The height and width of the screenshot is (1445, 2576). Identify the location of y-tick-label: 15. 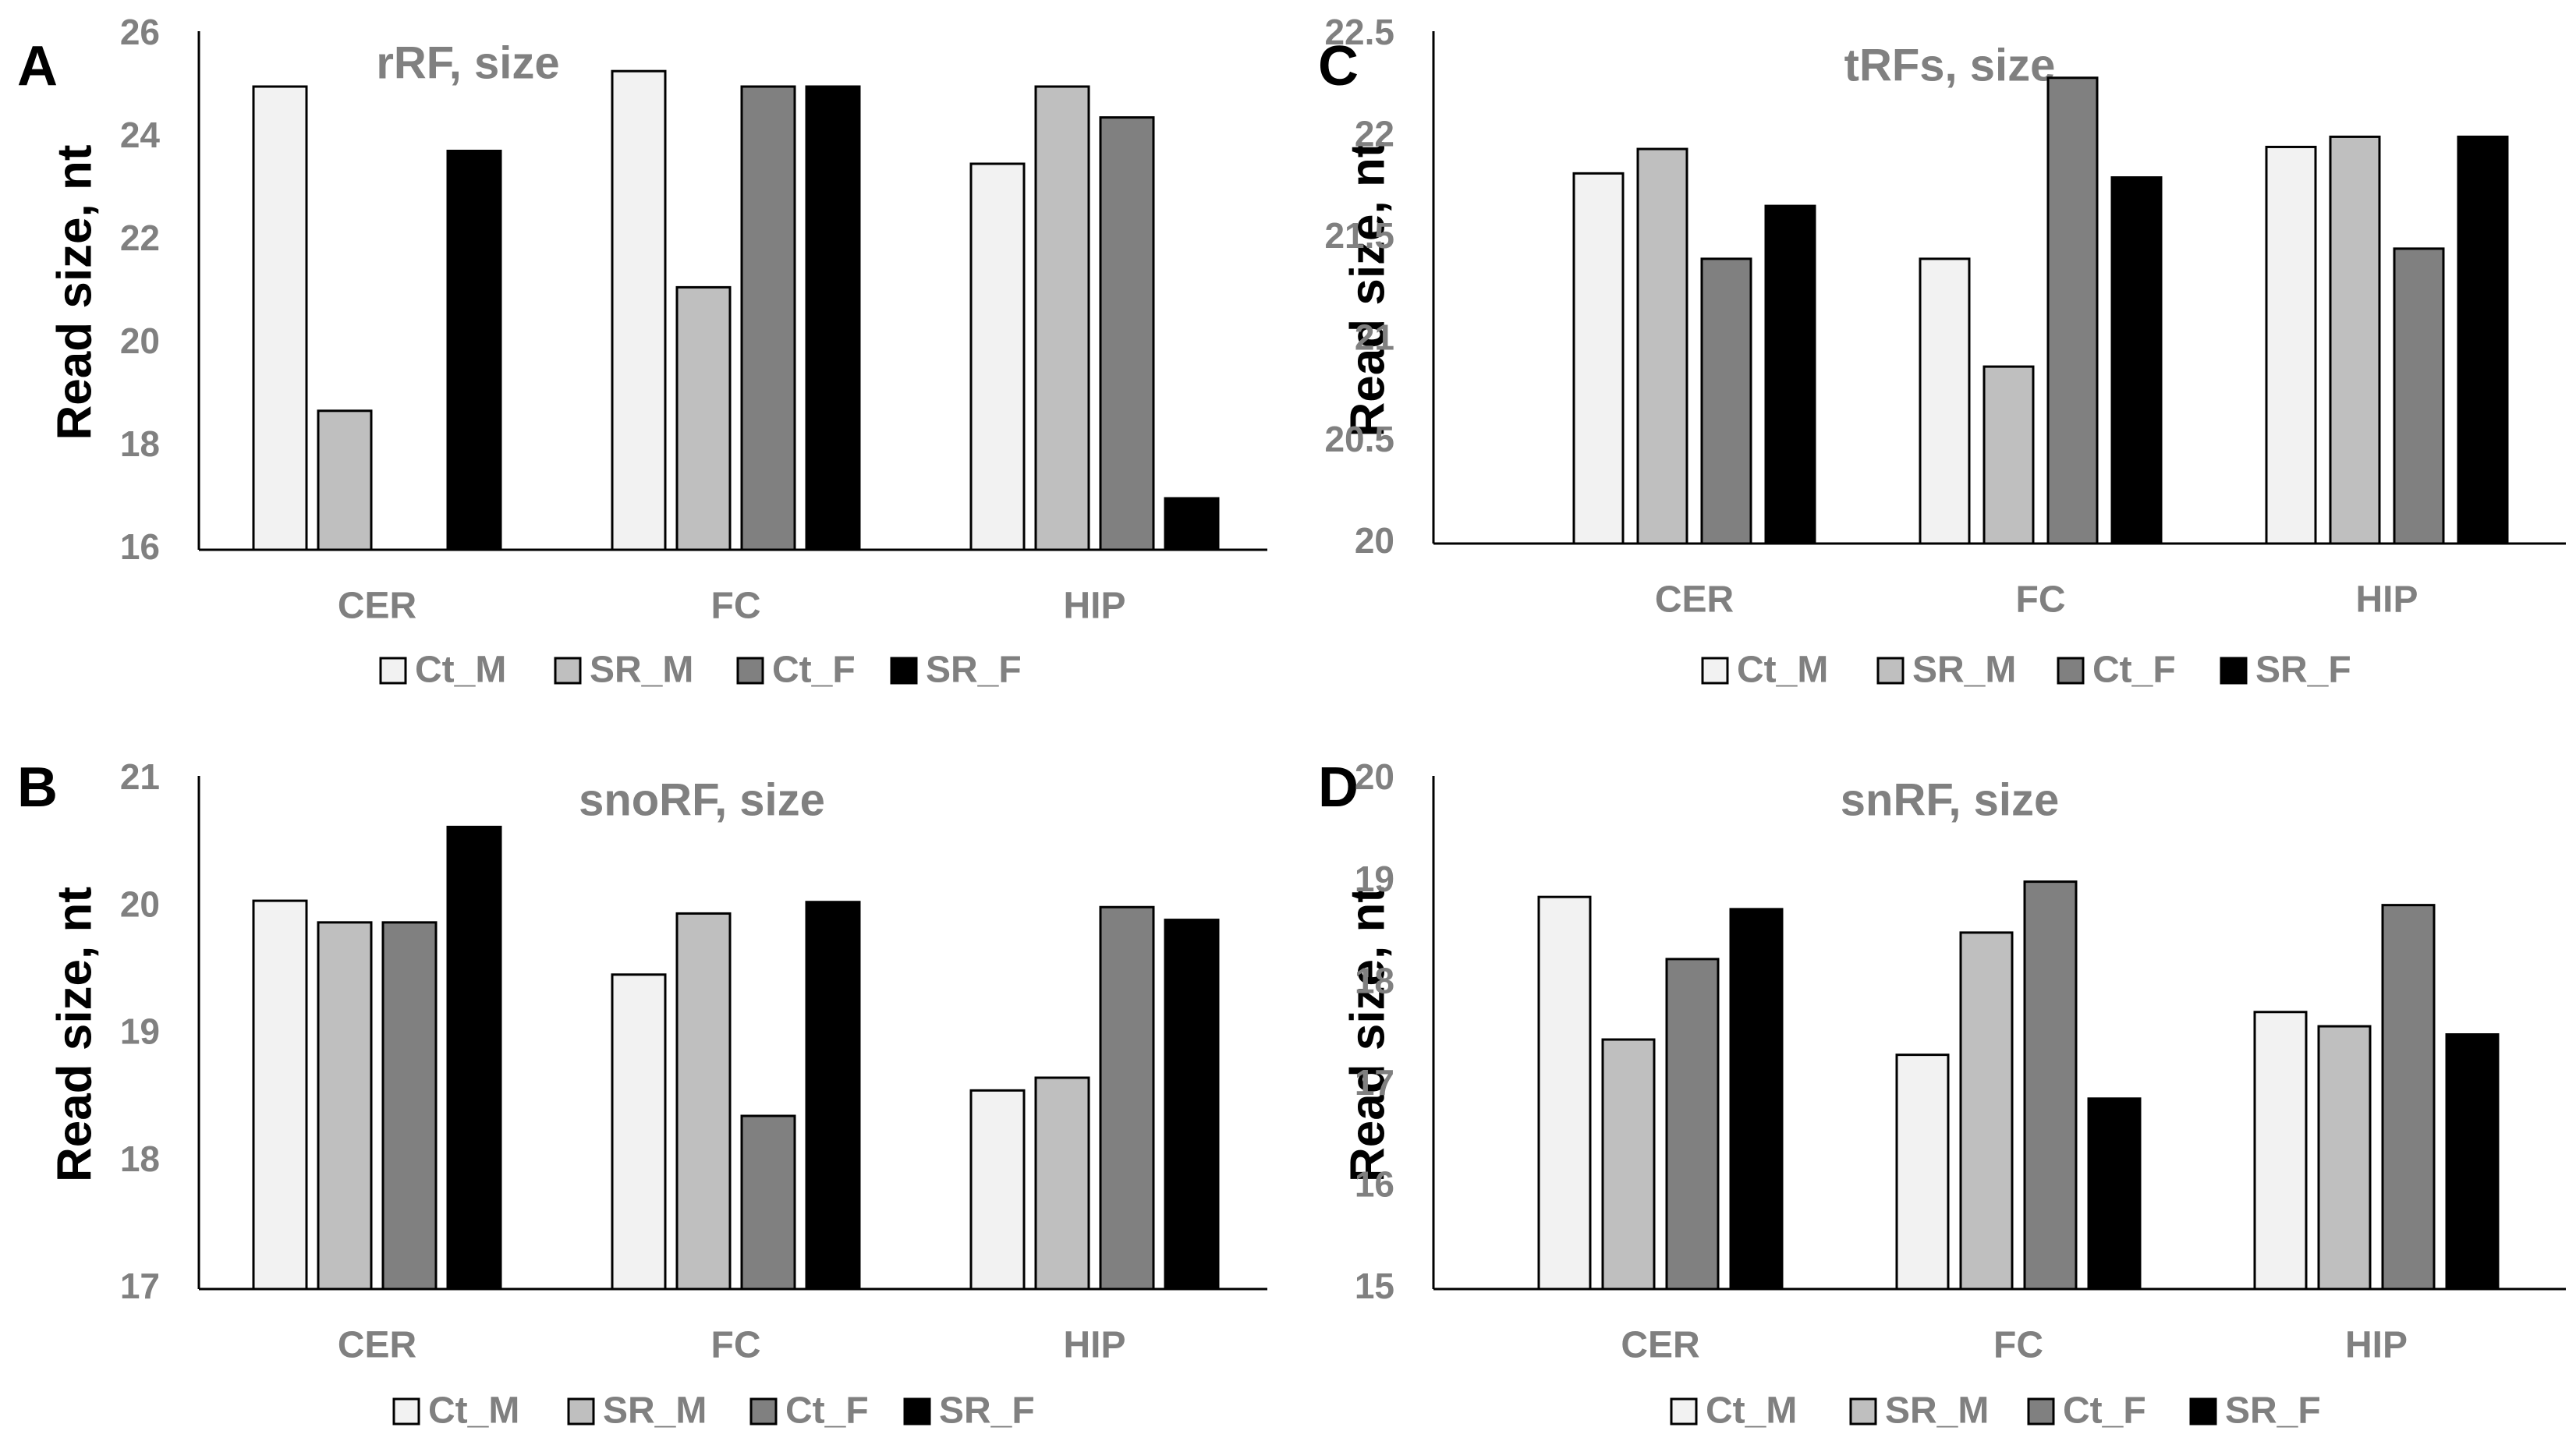
(1374, 1286).